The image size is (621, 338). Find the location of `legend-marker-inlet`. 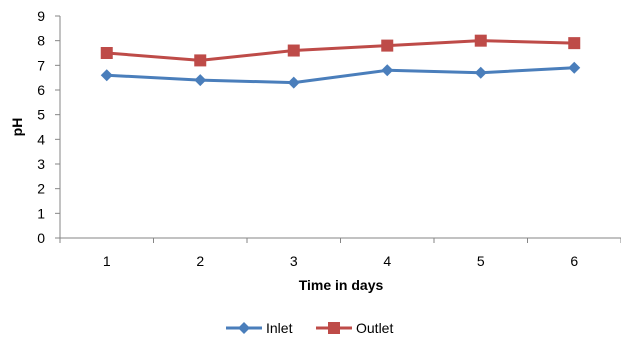

legend-marker-inlet is located at coordinates (244, 328).